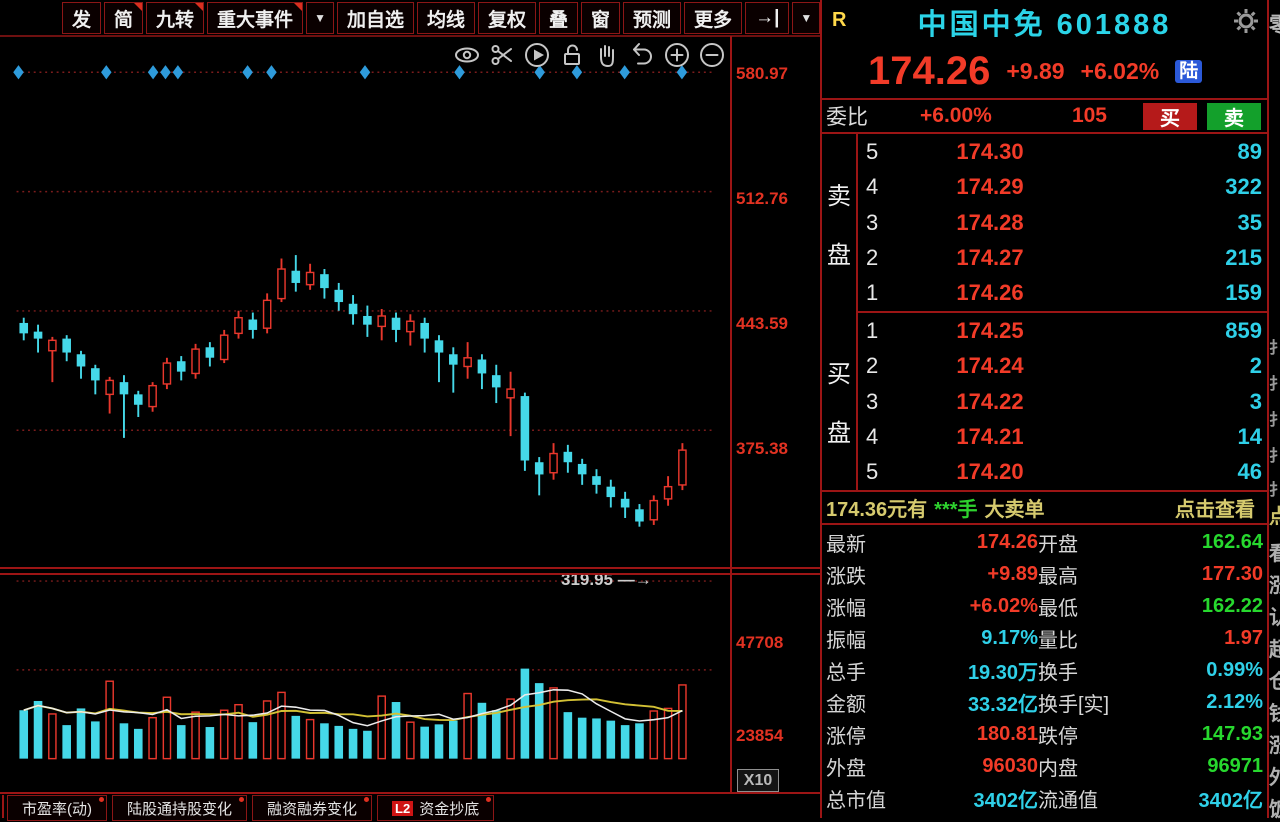 Image resolution: width=1280 pixels, height=822 pixels. Describe the element at coordinates (57, 808) in the screenshot. I see `tab-市盈率(动): 市盈率(动)` at that location.